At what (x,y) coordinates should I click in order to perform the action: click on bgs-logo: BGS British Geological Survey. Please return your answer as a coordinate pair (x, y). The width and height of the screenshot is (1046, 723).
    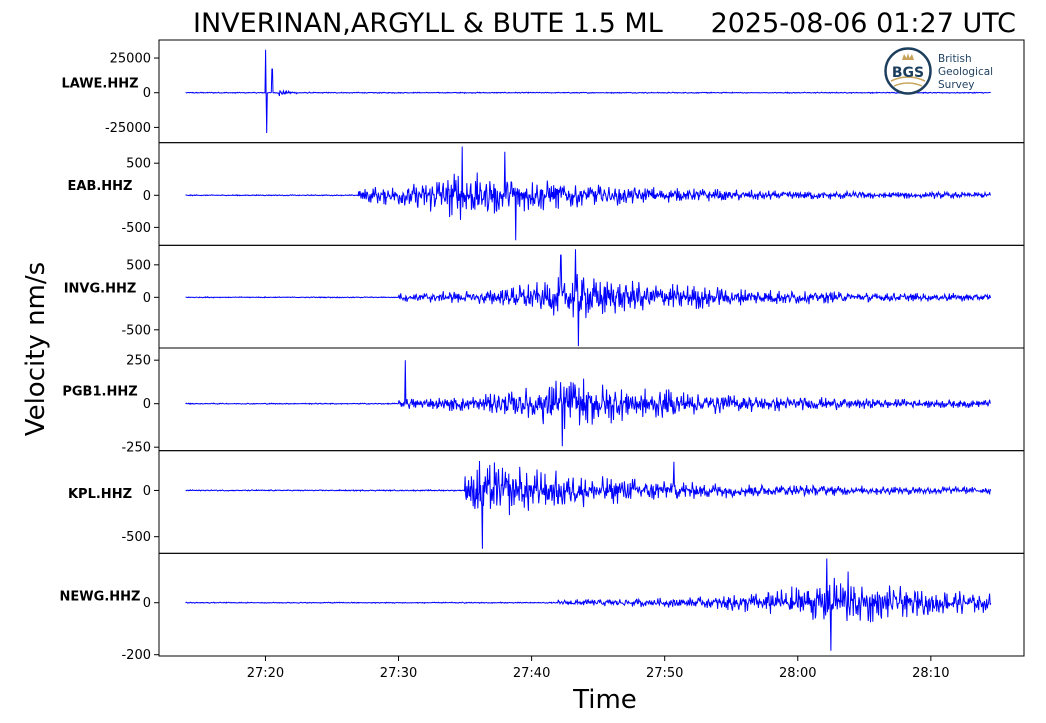
    Looking at the image, I should click on (938, 71).